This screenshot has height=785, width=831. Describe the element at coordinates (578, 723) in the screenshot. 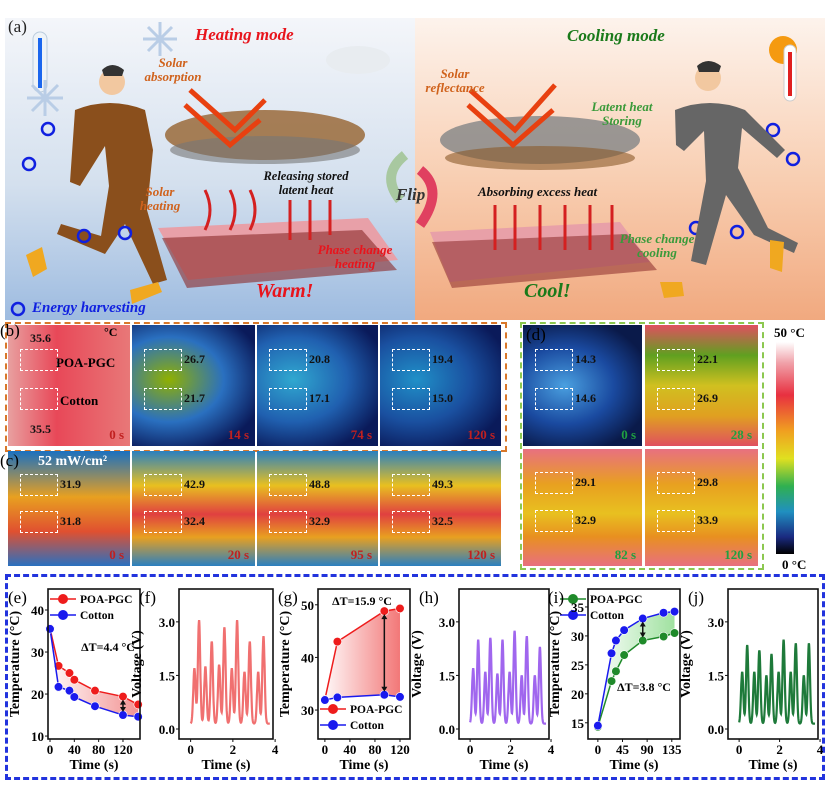

I see `y-tick-label: 15` at that location.